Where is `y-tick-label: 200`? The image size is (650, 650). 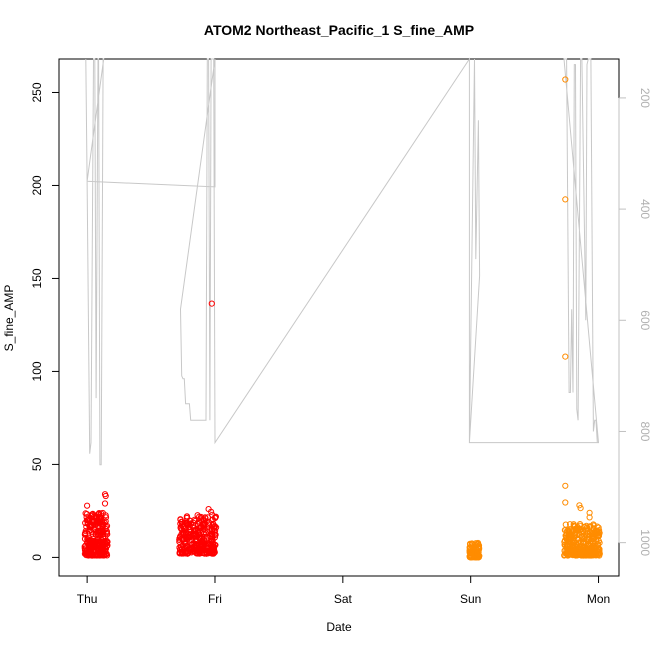 y-tick-label: 200 is located at coordinates (37, 185).